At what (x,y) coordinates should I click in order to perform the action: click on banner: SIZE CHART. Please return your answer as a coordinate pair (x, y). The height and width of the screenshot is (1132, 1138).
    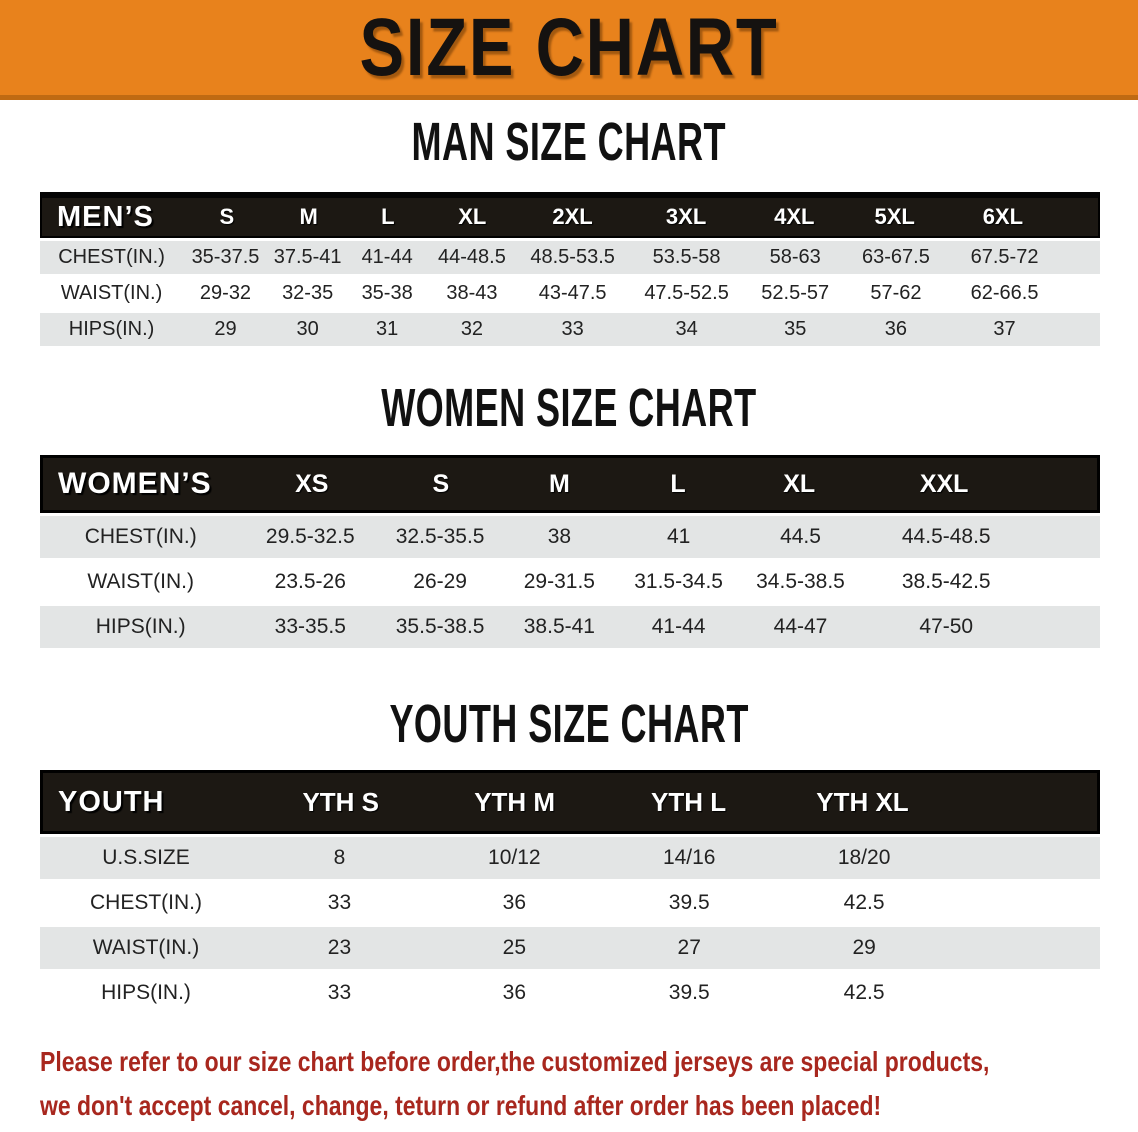
    Looking at the image, I should click on (569, 50).